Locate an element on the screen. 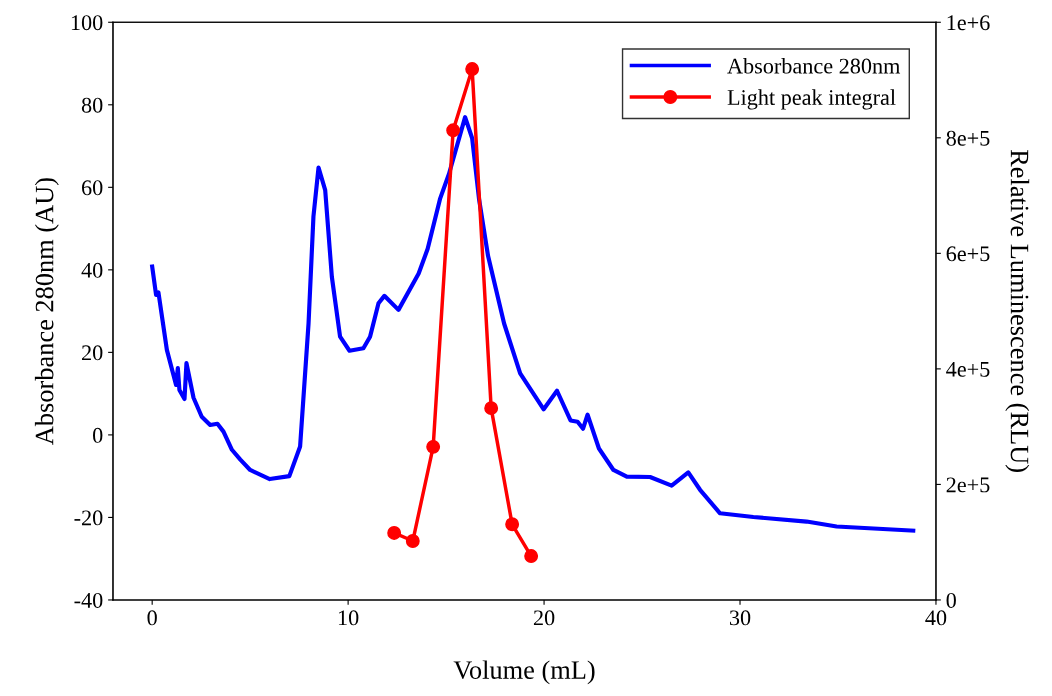 This screenshot has height=696, width=1052. y2-tick-label: 2e+5 is located at coordinates (968, 485).